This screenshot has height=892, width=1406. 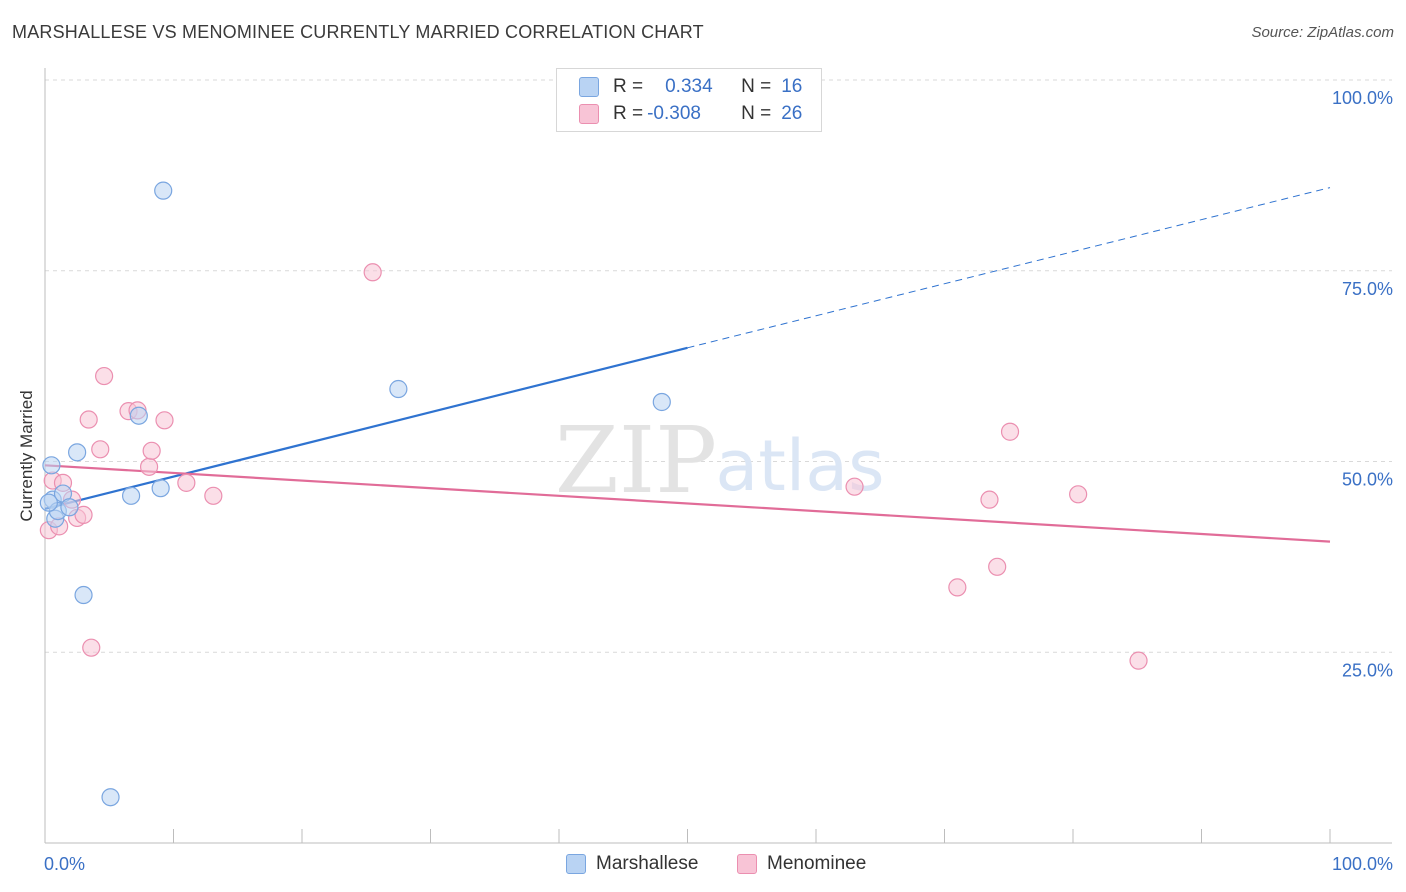 I want to click on bottom-legend-menominee: Menominee, so click(x=801, y=864).